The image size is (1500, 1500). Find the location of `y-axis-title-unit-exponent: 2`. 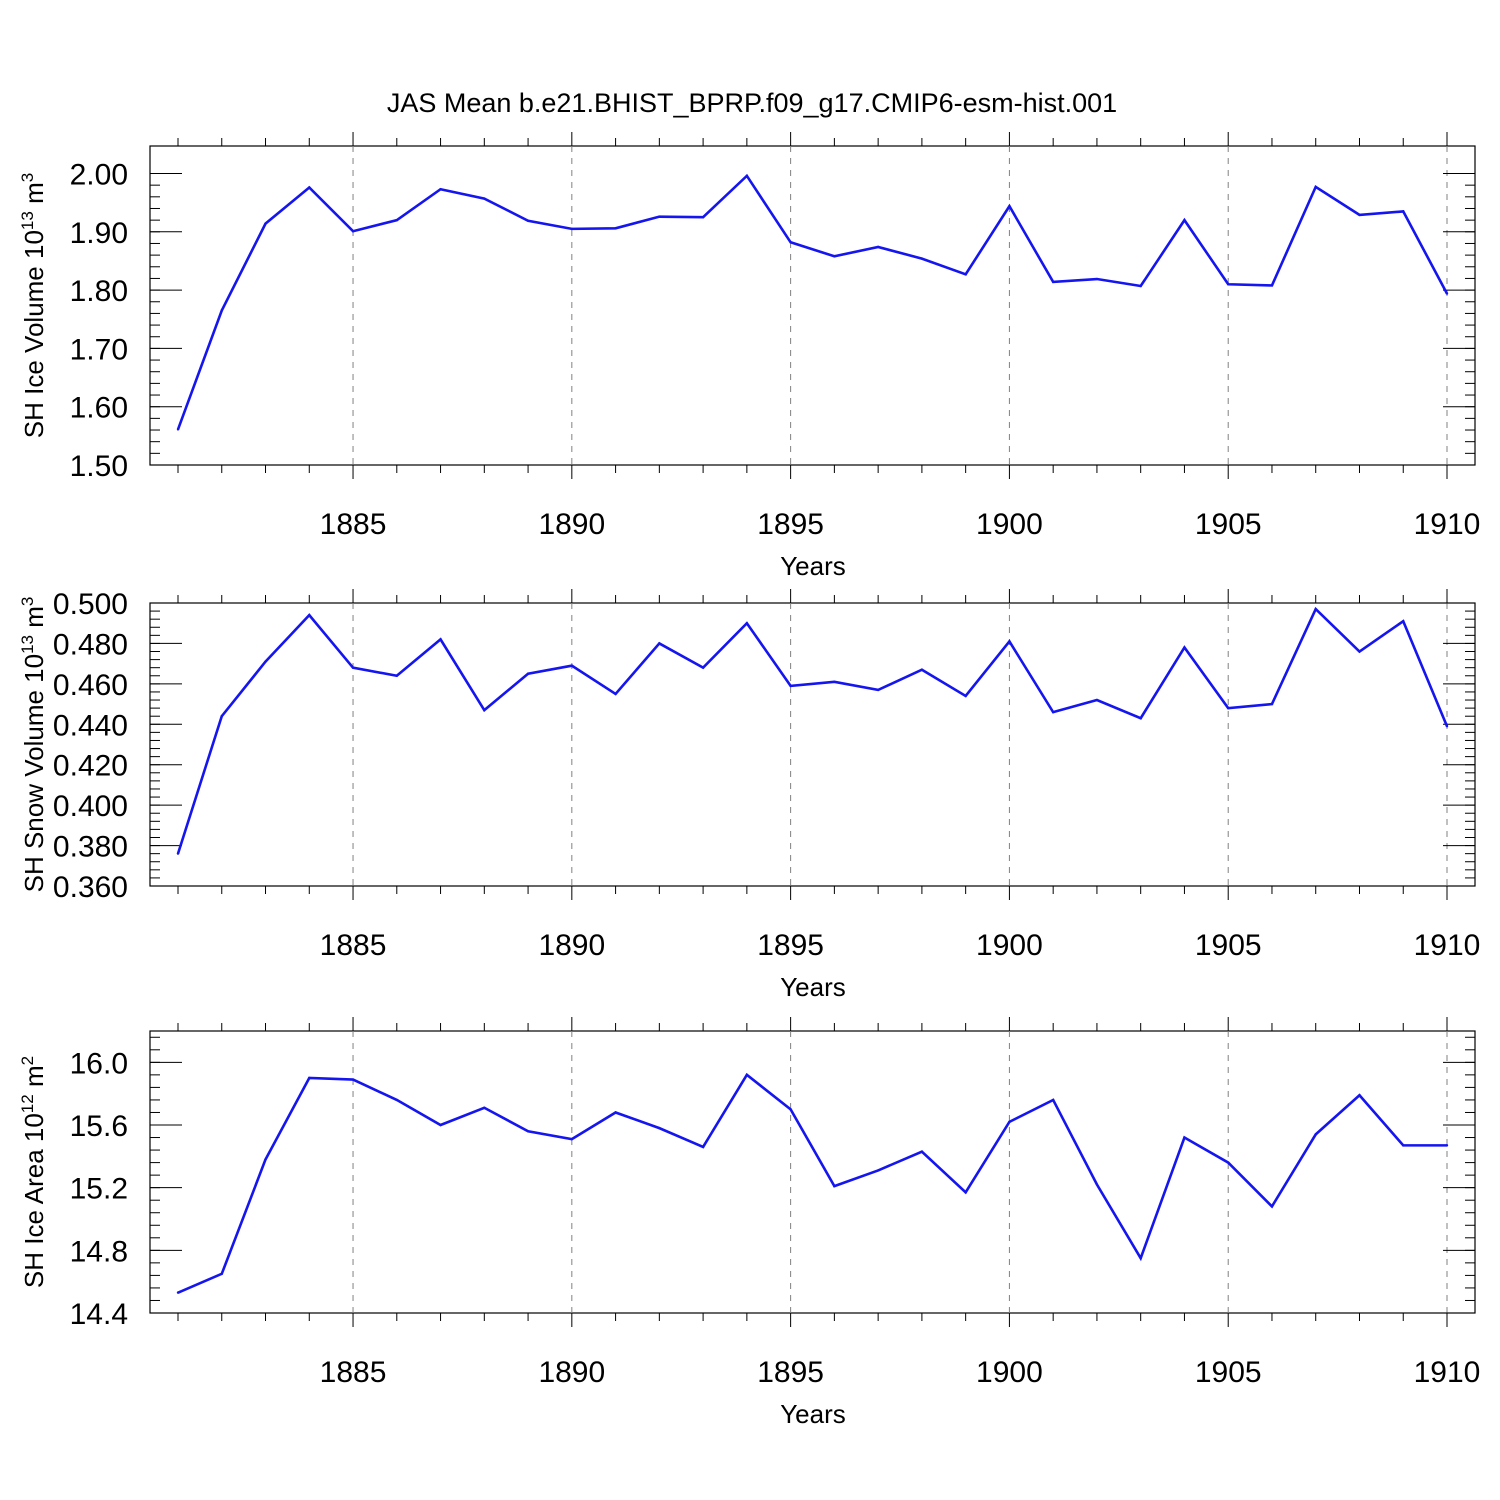

y-axis-title-unit-exponent: 2 is located at coordinates (27, 1060).